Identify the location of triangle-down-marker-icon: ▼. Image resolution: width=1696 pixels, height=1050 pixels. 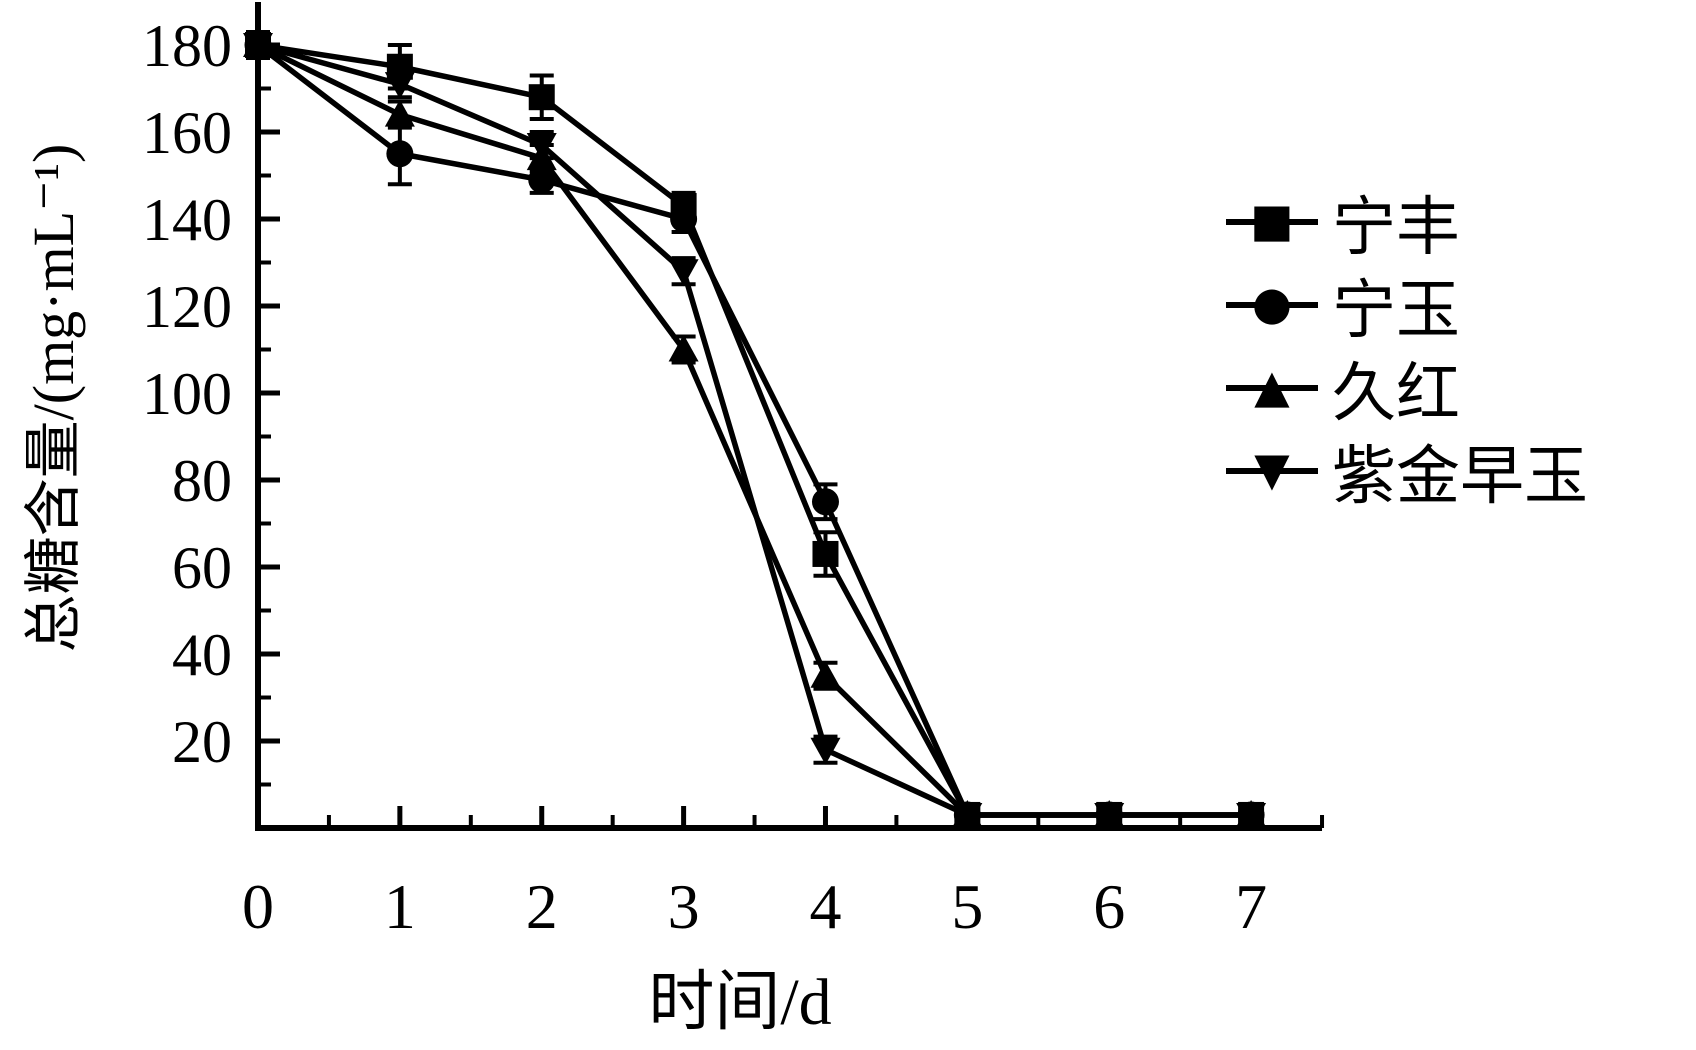
(1272, 468).